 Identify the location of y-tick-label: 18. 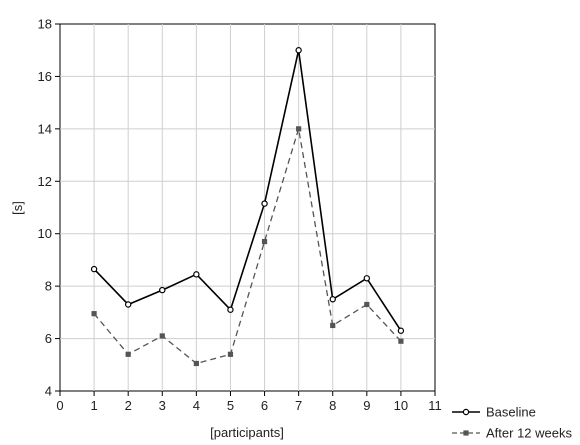
(45, 24).